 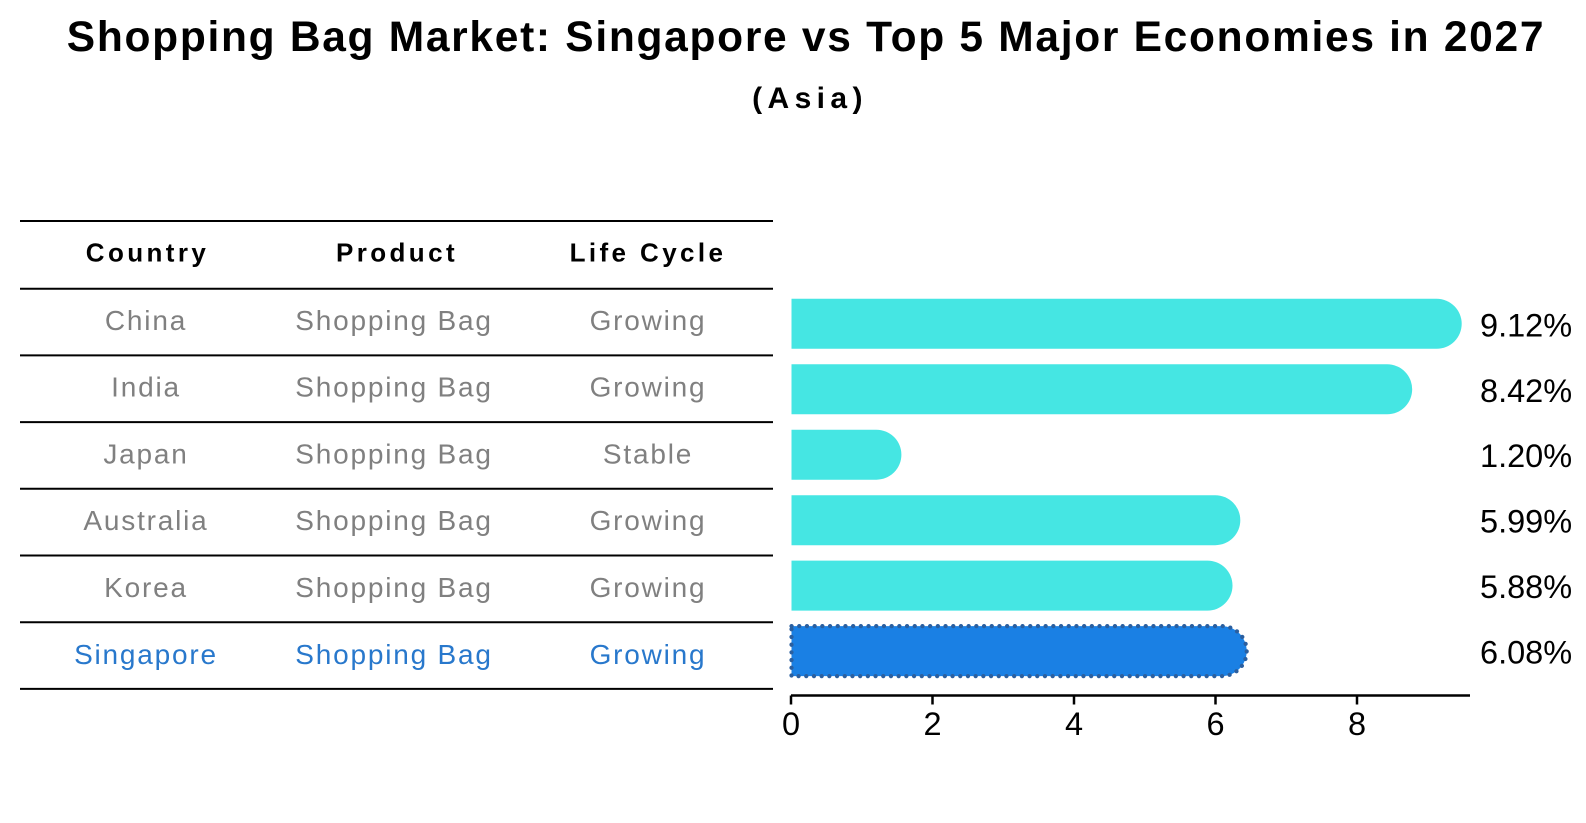 What do you see at coordinates (1526, 325) in the screenshot?
I see `svg-text: 9.12%` at bounding box center [1526, 325].